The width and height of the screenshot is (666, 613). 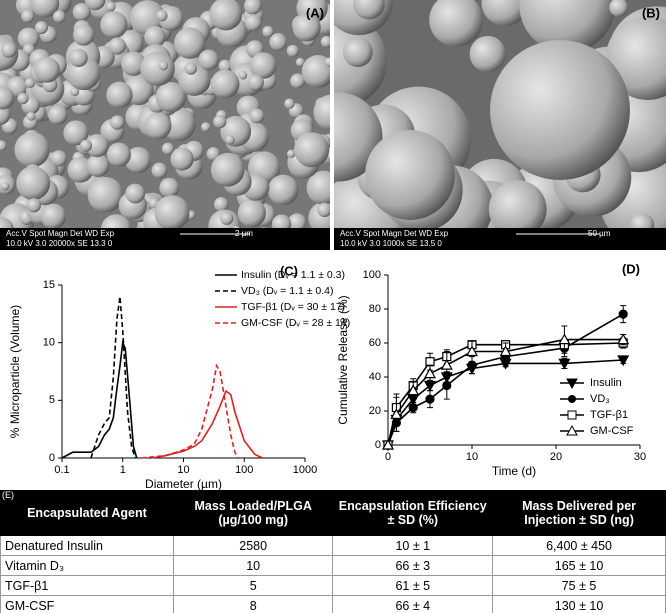 What do you see at coordinates (183, 483) in the screenshot?
I see `x-axis-title: Diameter (µm)` at bounding box center [183, 483].